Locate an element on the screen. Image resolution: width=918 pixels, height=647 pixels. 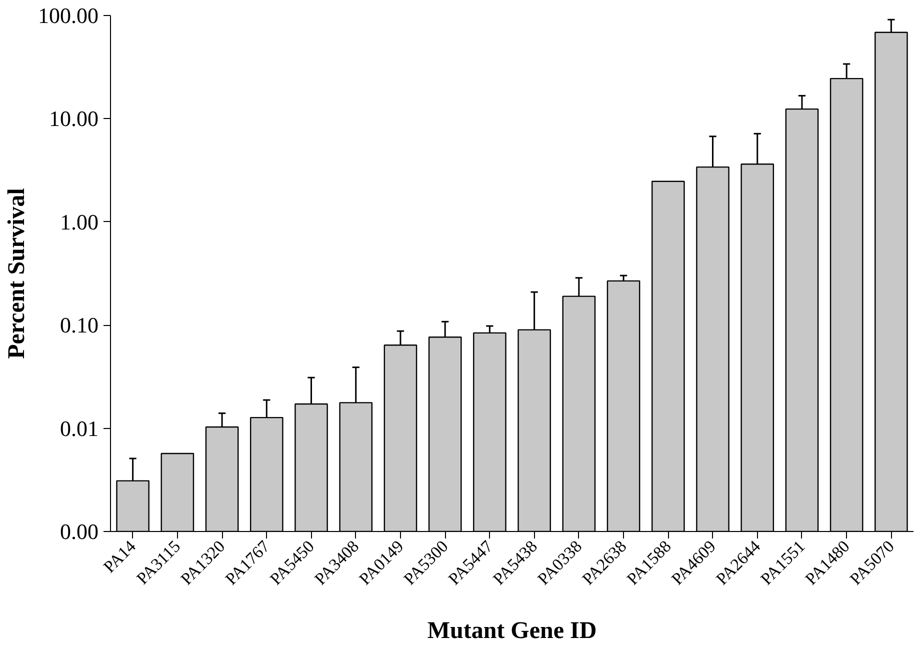
y-tick-label: 1.00 is located at coordinates (79, 221).